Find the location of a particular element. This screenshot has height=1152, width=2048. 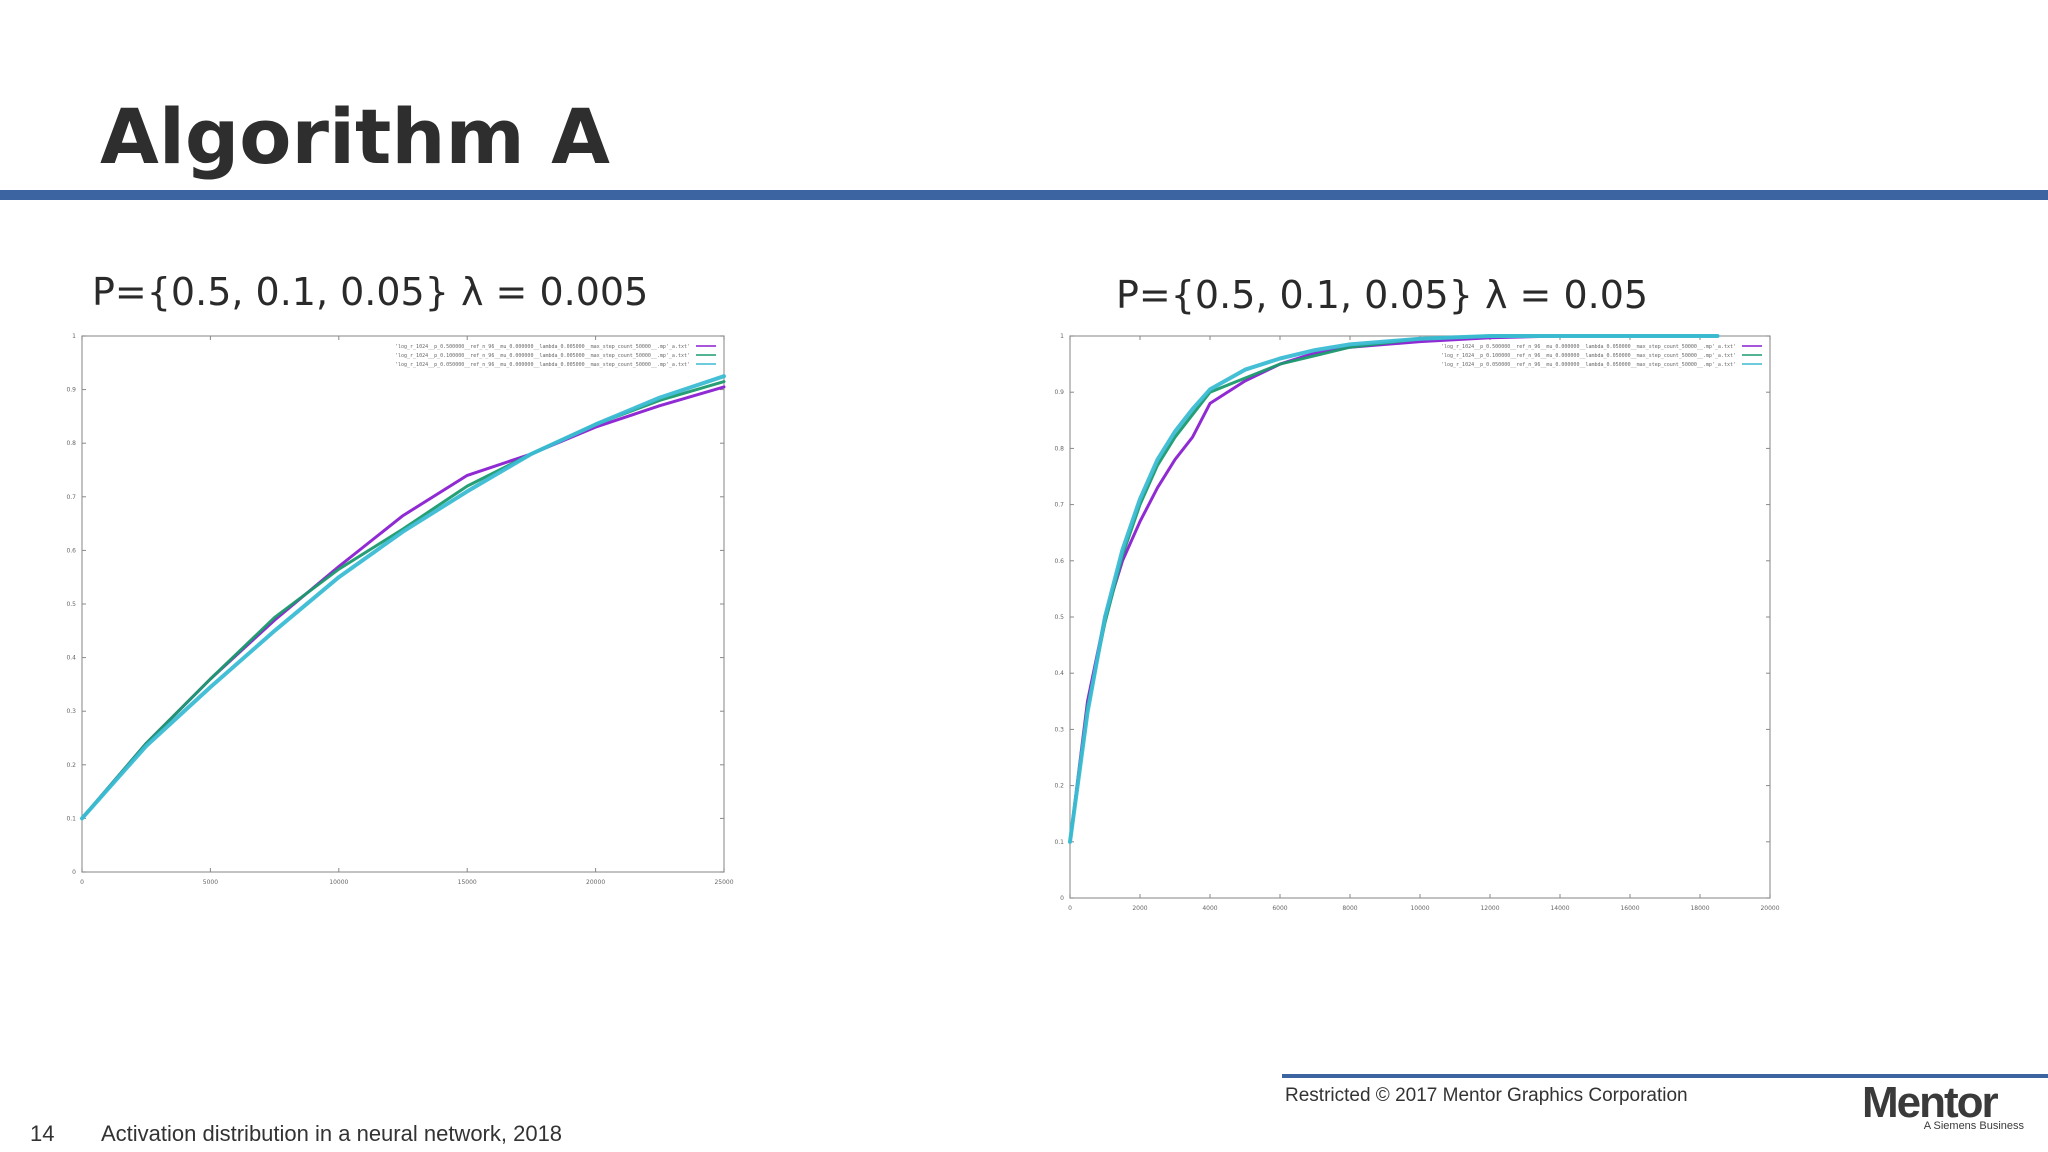

x-tick-label: 2000 is located at coordinates (1139, 908).